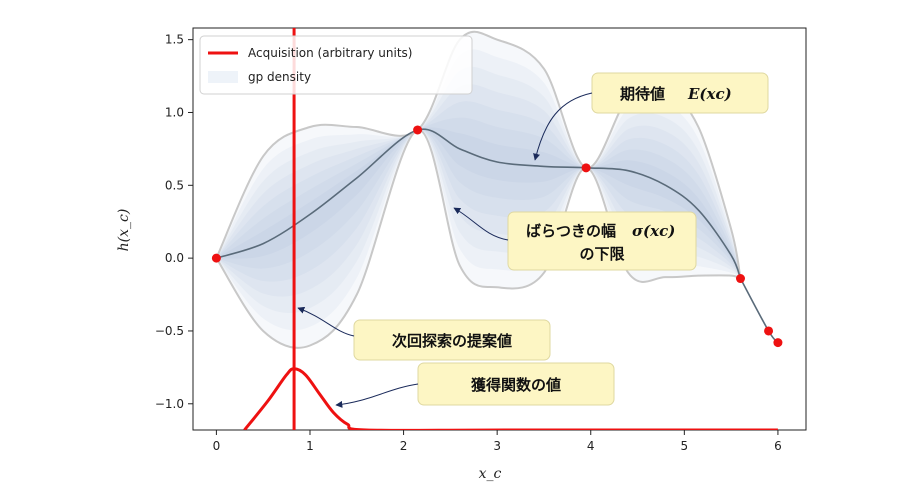 This screenshot has width=897, height=499. I want to click on acquisition, so click(510, 398).